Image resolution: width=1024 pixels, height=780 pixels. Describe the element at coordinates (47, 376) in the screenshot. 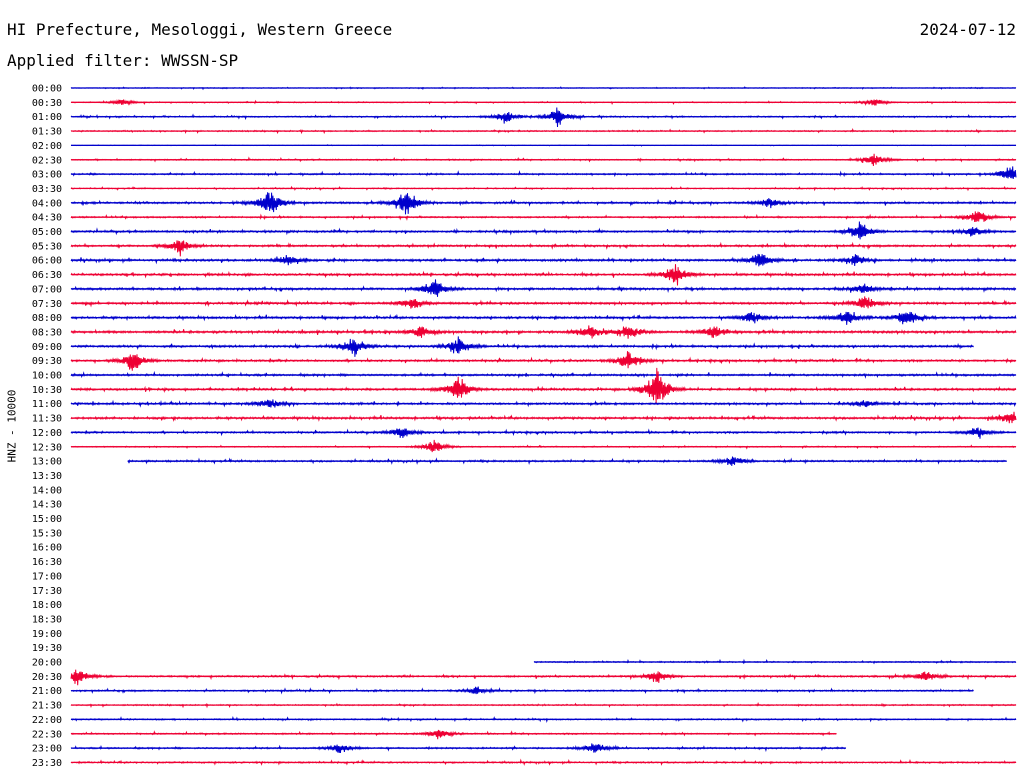

I see `time-tick-label: 10:00` at that location.